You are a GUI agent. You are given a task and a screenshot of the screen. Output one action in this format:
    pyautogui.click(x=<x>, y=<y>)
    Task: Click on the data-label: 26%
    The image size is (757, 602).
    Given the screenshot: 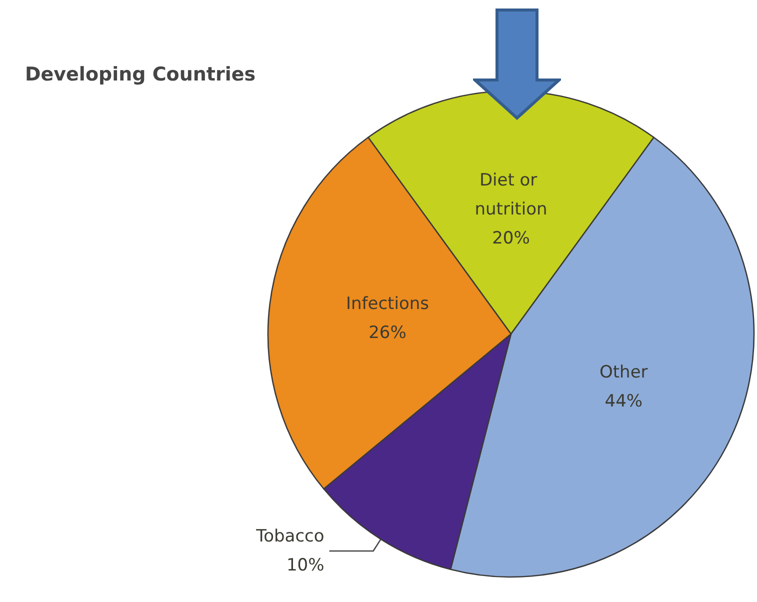 What is the action you would take?
    pyautogui.click(x=387, y=332)
    